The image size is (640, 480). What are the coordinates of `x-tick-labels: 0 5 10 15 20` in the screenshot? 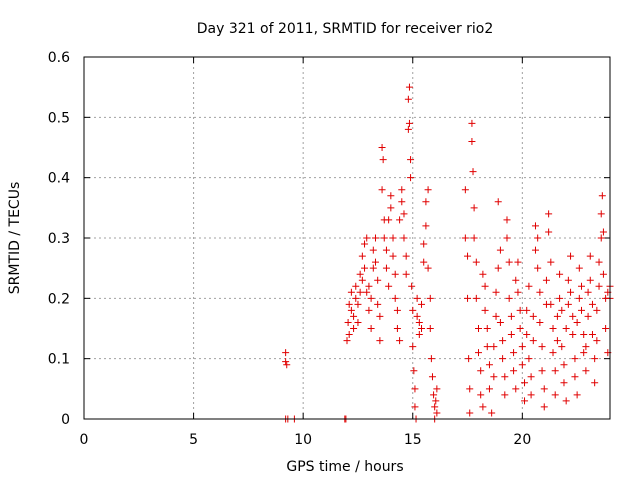 It's located at (306, 440).